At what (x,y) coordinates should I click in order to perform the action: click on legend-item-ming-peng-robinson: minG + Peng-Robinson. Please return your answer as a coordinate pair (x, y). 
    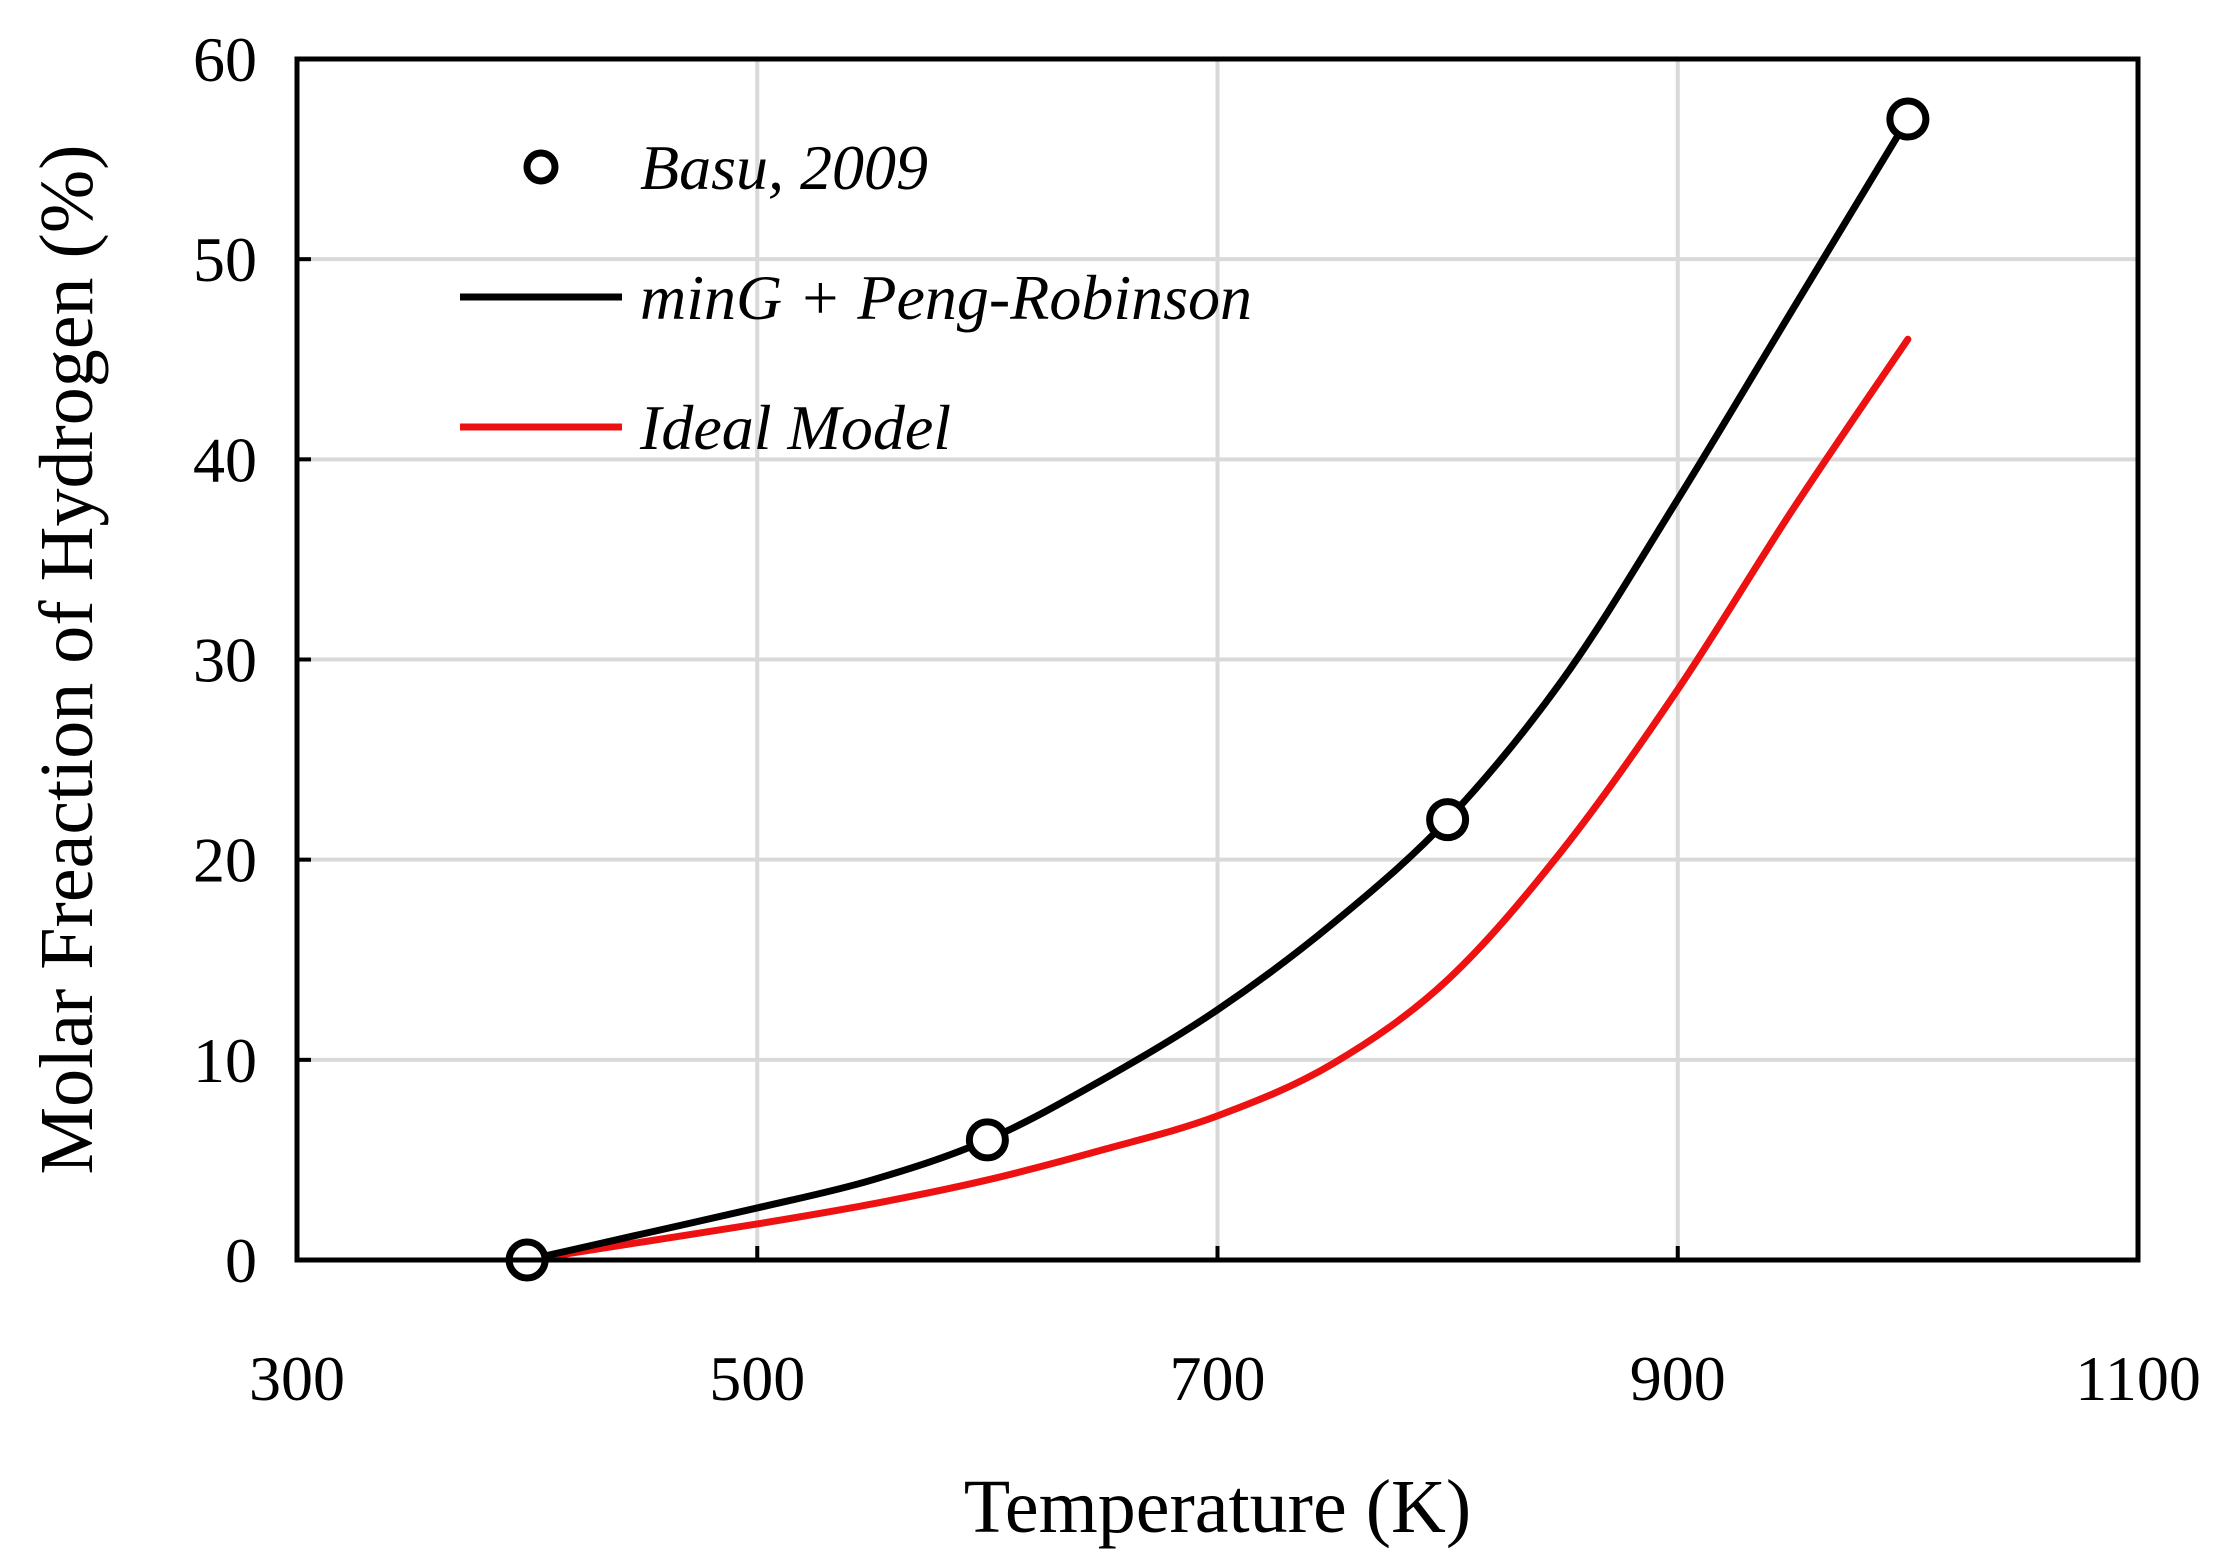
    Looking at the image, I should click on (856, 297).